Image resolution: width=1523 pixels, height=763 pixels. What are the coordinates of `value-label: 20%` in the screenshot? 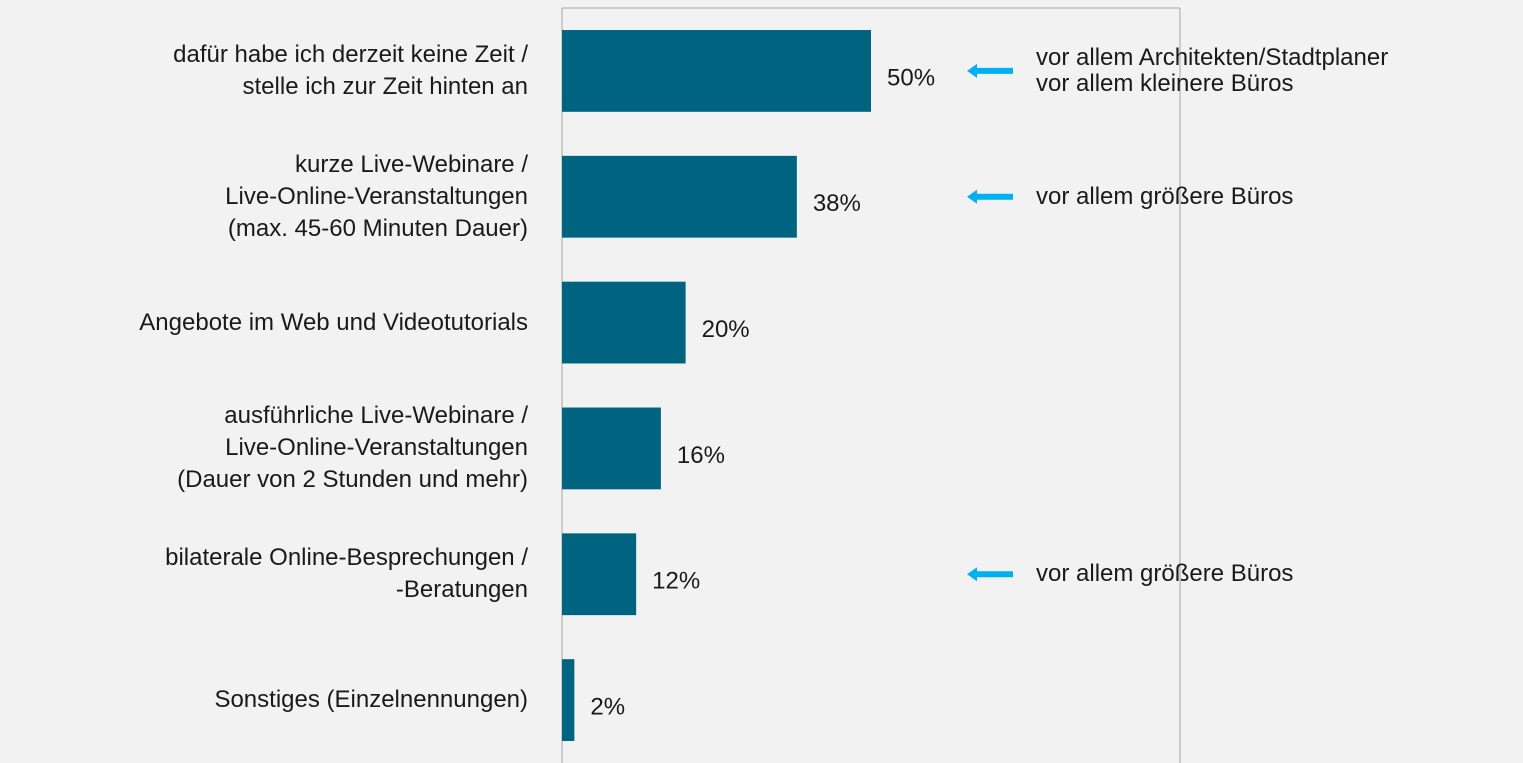 It's located at (726, 329).